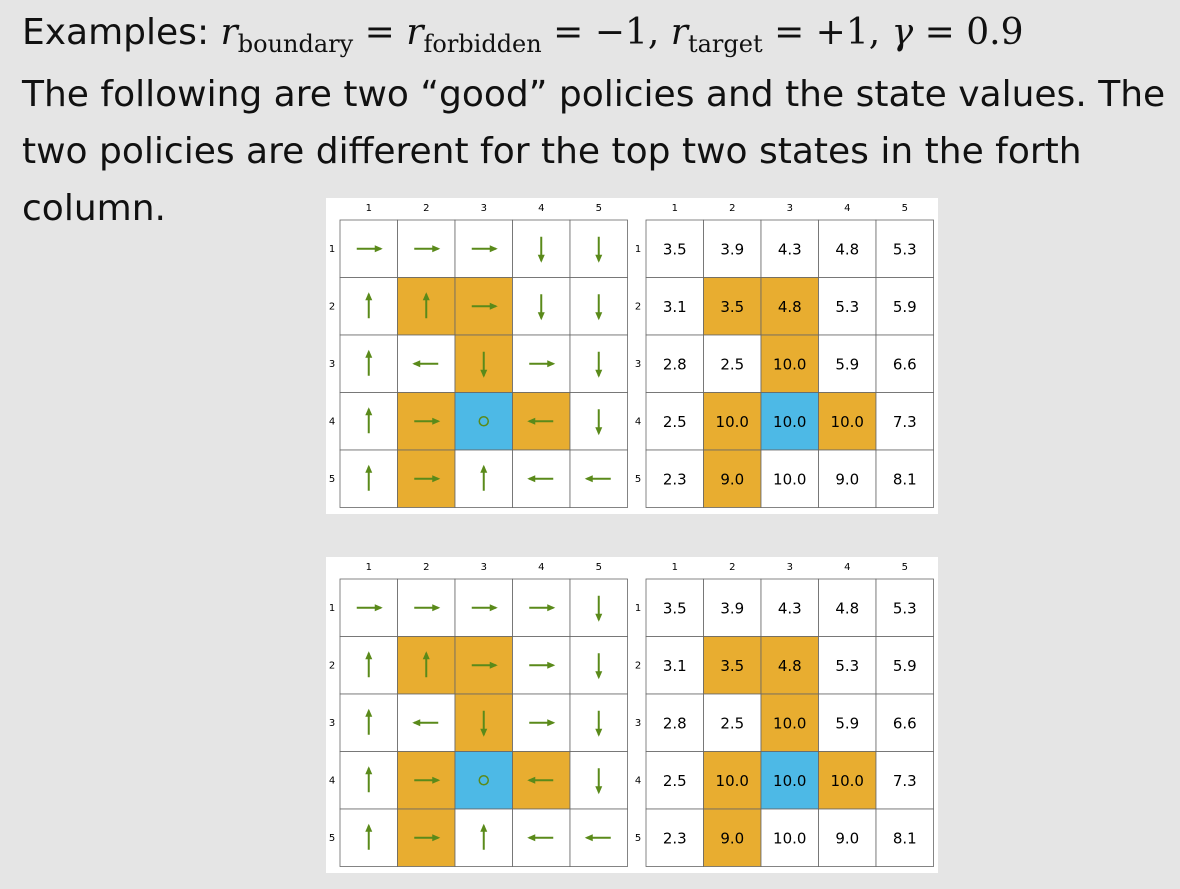 The image size is (1180, 889). What do you see at coordinates (790, 208) in the screenshot?
I see `column-label: 3` at bounding box center [790, 208].